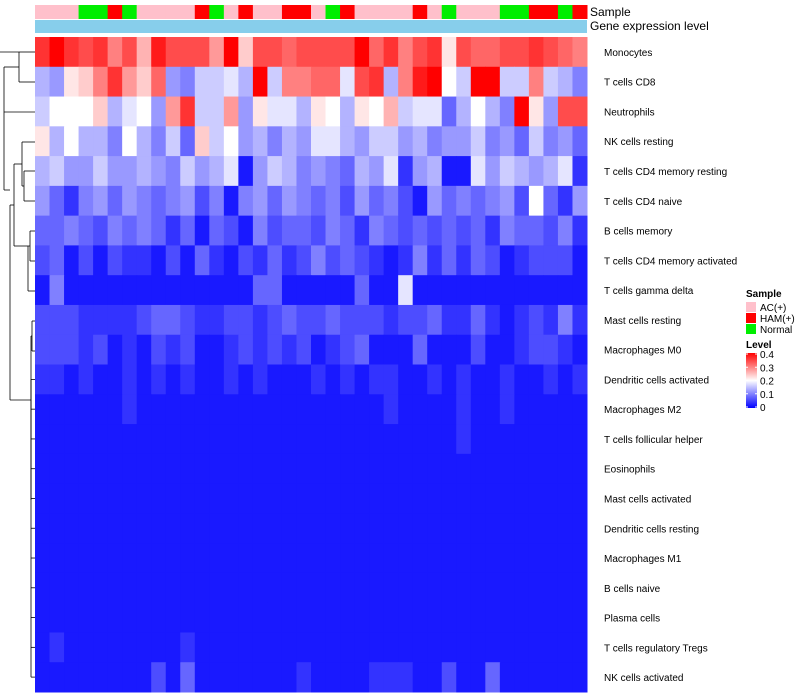  Describe the element at coordinates (763, 408) in the screenshot. I see `level-tick-label: 0` at that location.